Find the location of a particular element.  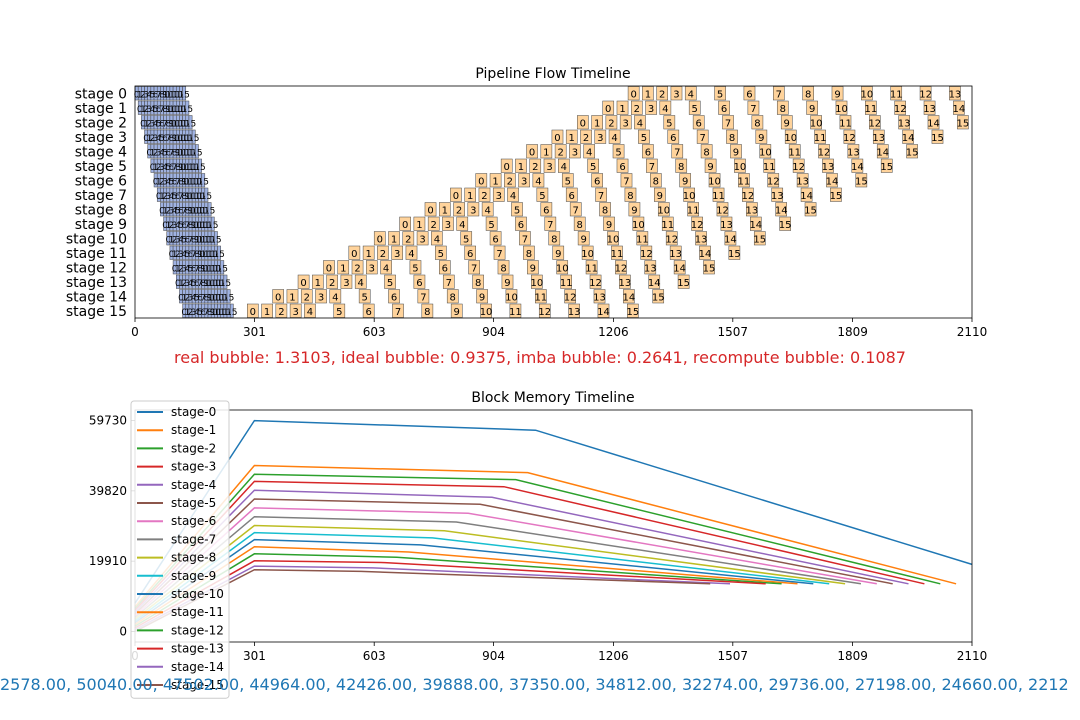

forward-block-label: 14 is located at coordinates (210, 226).